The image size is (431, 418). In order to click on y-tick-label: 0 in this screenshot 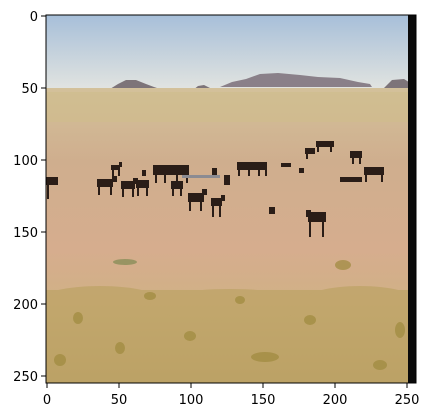, I will do `click(34, 17)`.